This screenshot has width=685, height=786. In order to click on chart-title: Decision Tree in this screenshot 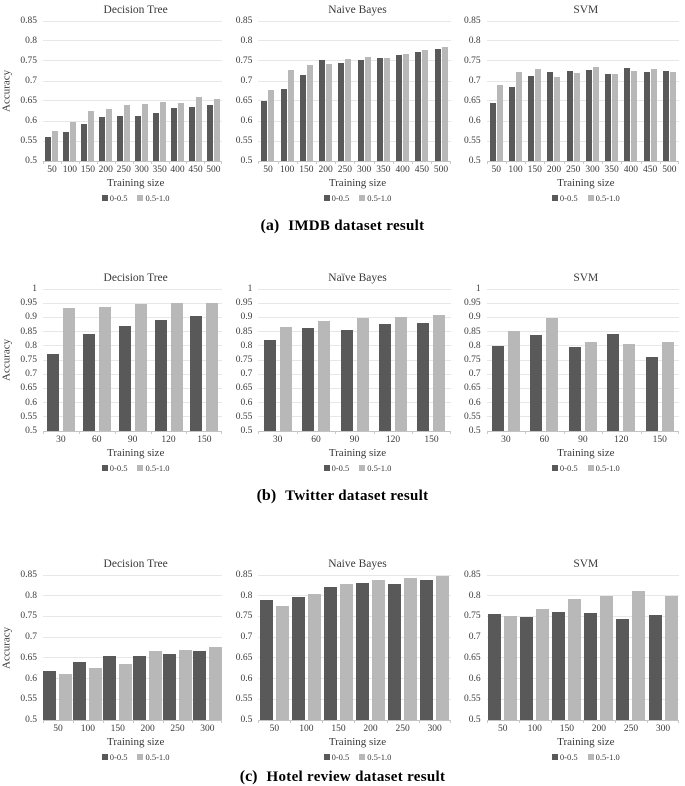, I will do `click(135, 10)`.